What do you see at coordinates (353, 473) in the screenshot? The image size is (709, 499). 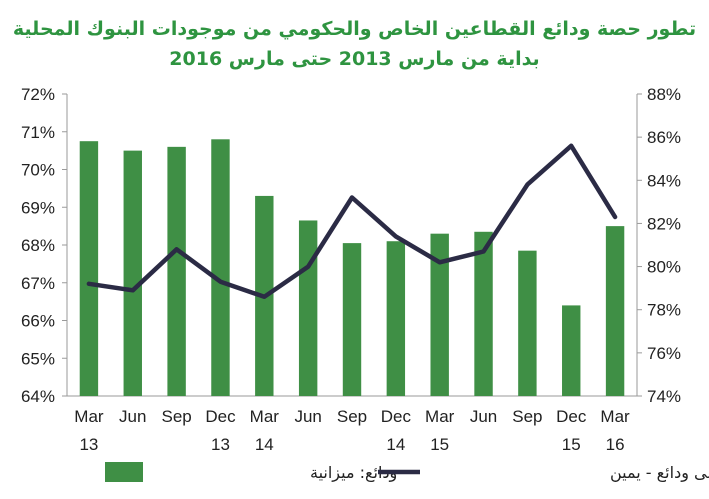 I see `legend-label-bars: ودائع: ميزانية` at bounding box center [353, 473].